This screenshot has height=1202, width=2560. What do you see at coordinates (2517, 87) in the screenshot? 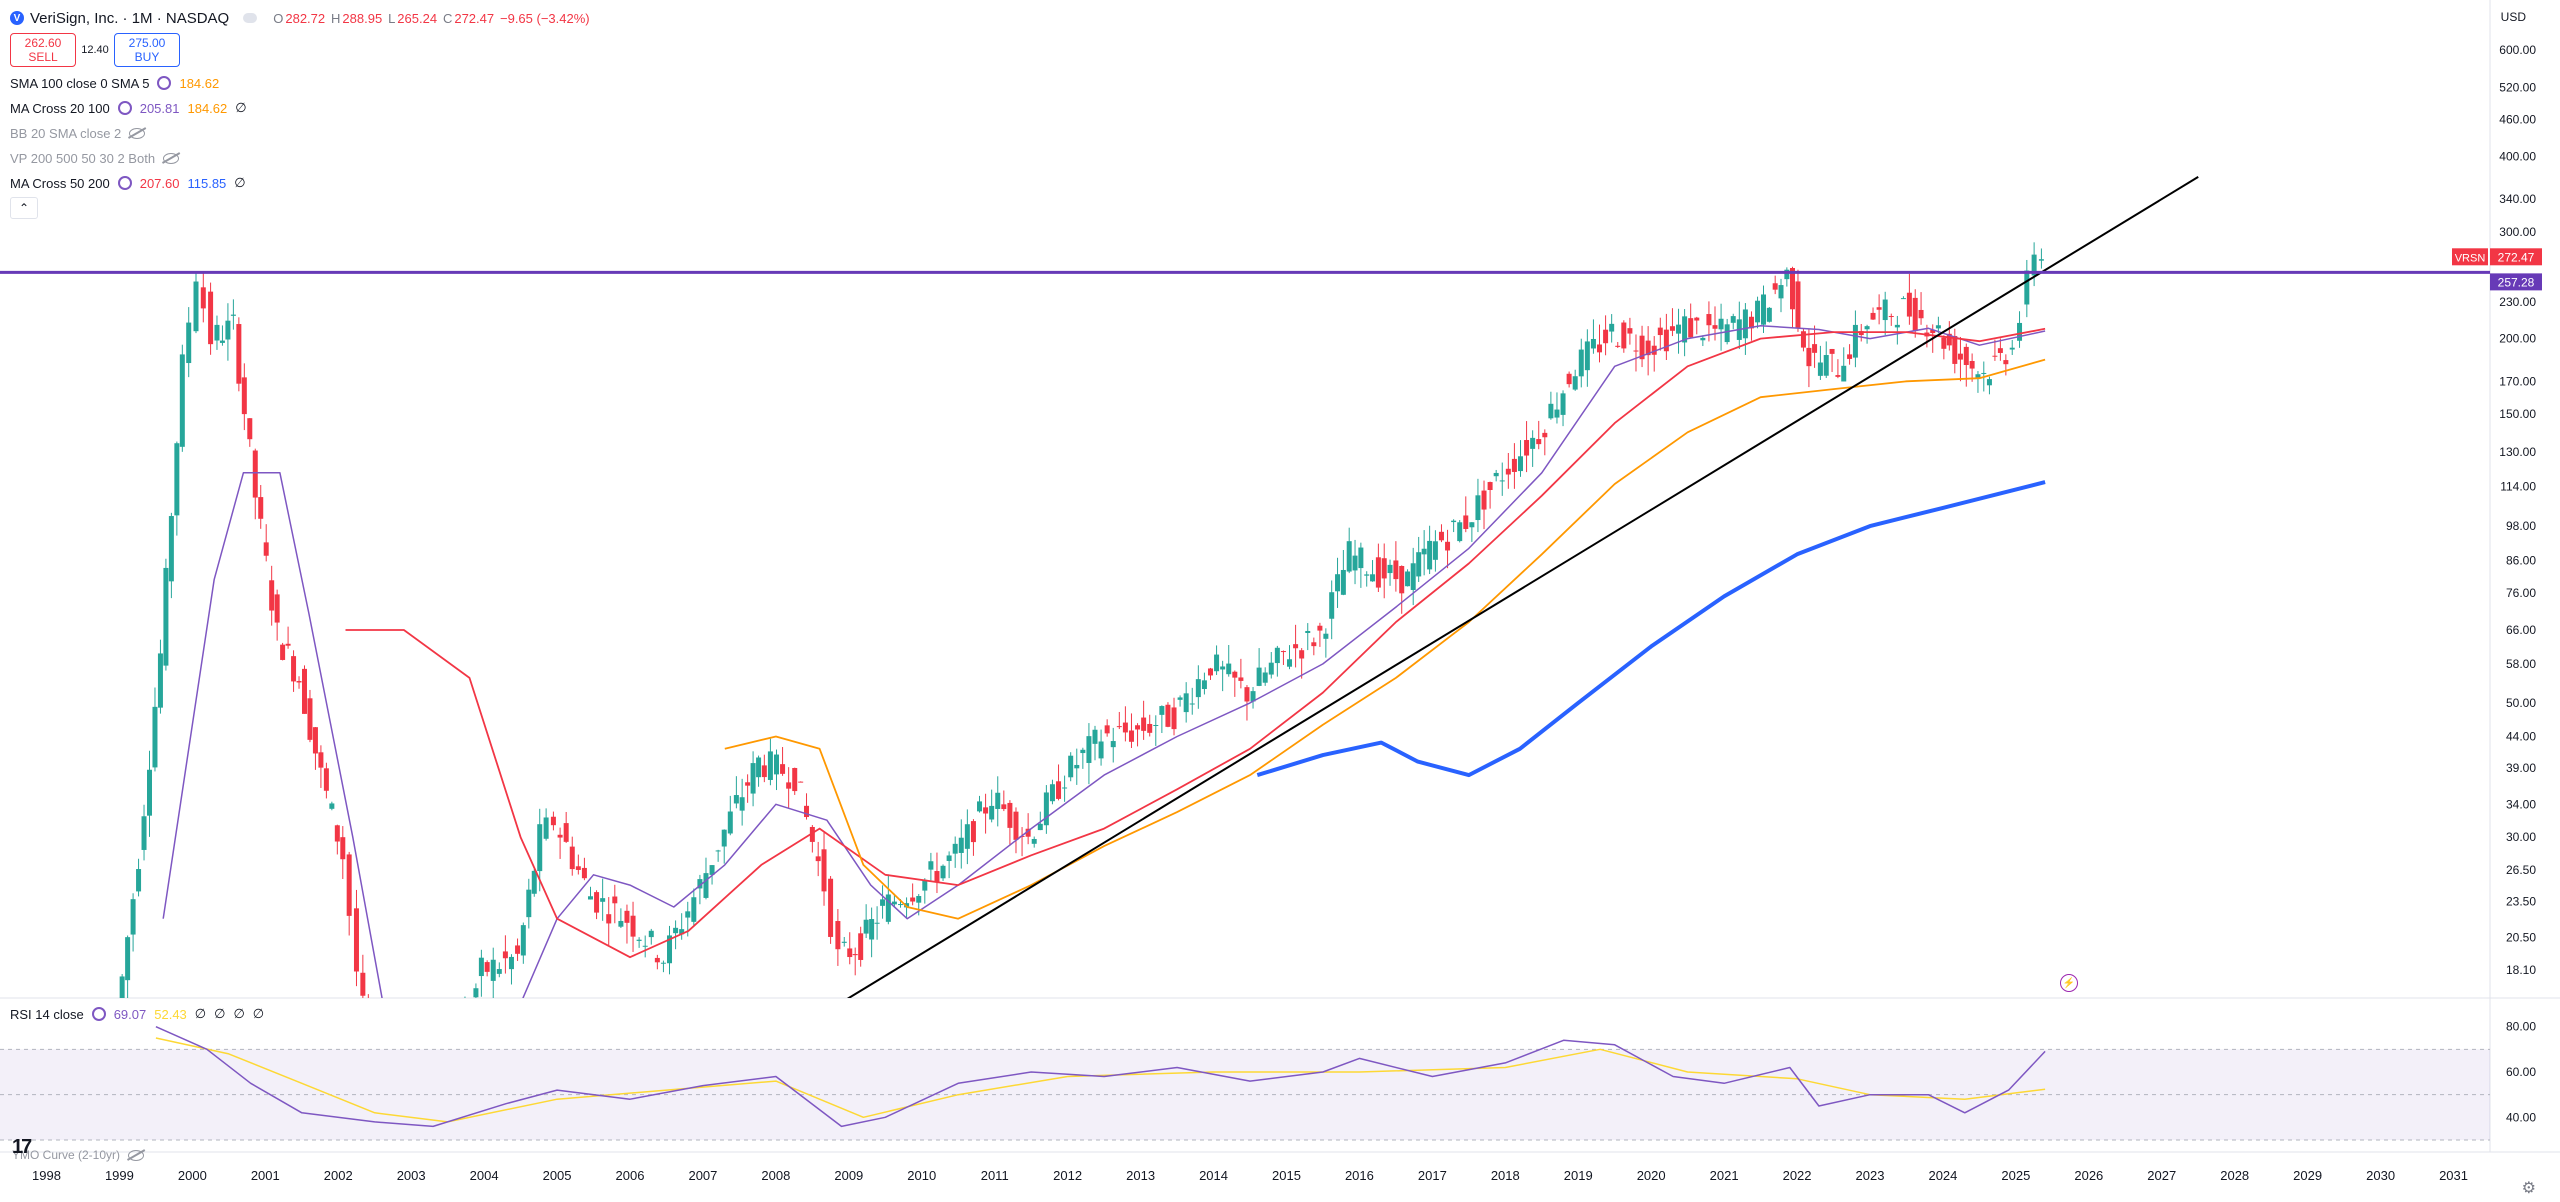
I see `y-tick-label: 520.00` at bounding box center [2517, 87].